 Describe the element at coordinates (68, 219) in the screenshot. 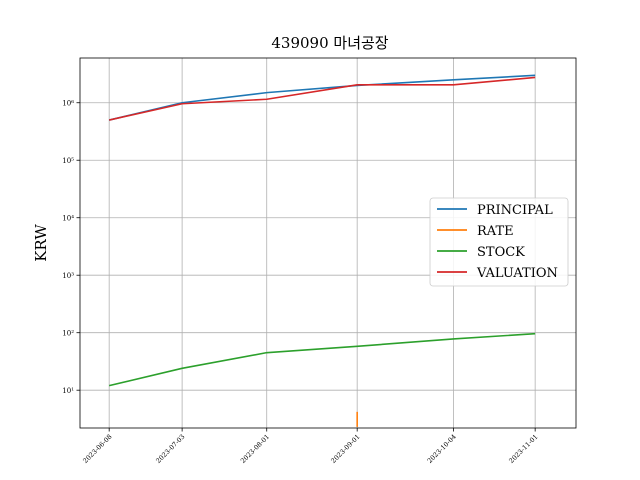

I see `y-tick-label: 10⁴` at that location.